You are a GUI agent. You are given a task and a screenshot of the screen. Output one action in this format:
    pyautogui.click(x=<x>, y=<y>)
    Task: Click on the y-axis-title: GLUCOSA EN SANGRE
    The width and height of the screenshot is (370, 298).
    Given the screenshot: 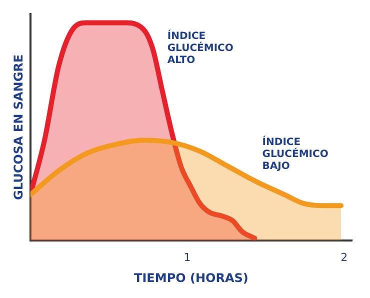 What is the action you would take?
    pyautogui.click(x=18, y=127)
    